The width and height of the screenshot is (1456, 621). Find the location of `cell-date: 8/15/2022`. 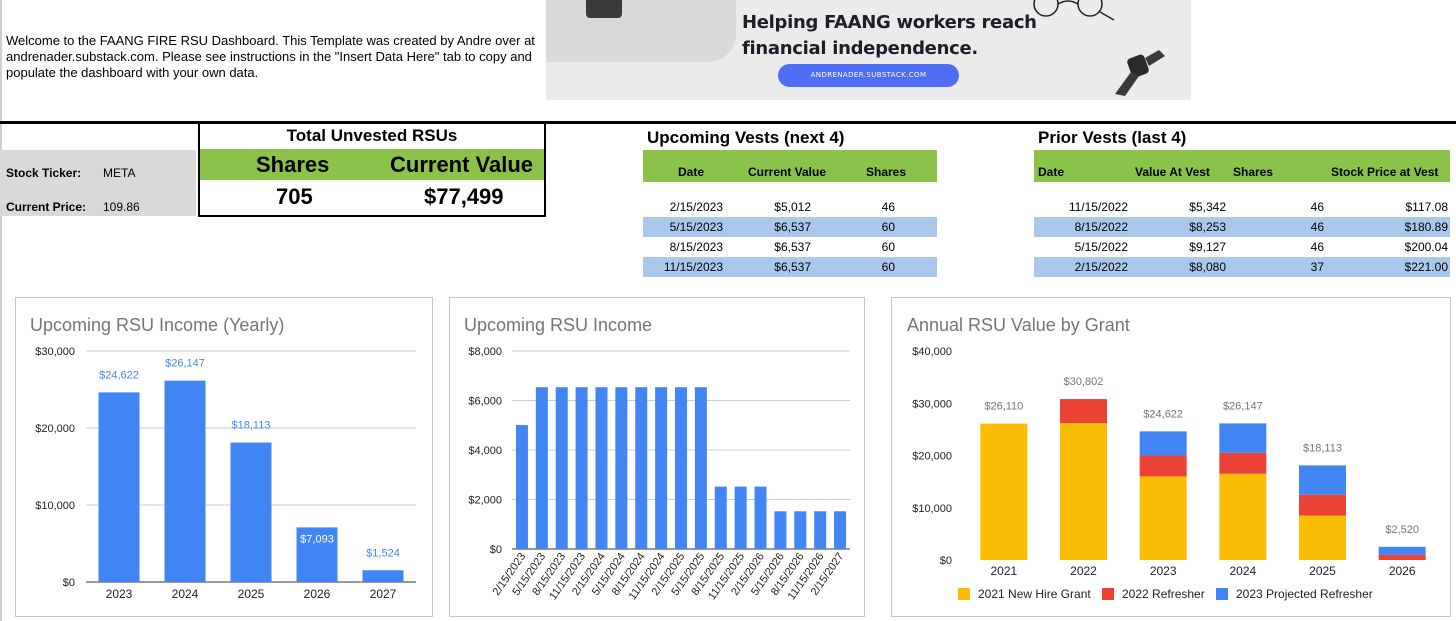

cell-date: 8/15/2022 is located at coordinates (1101, 227).